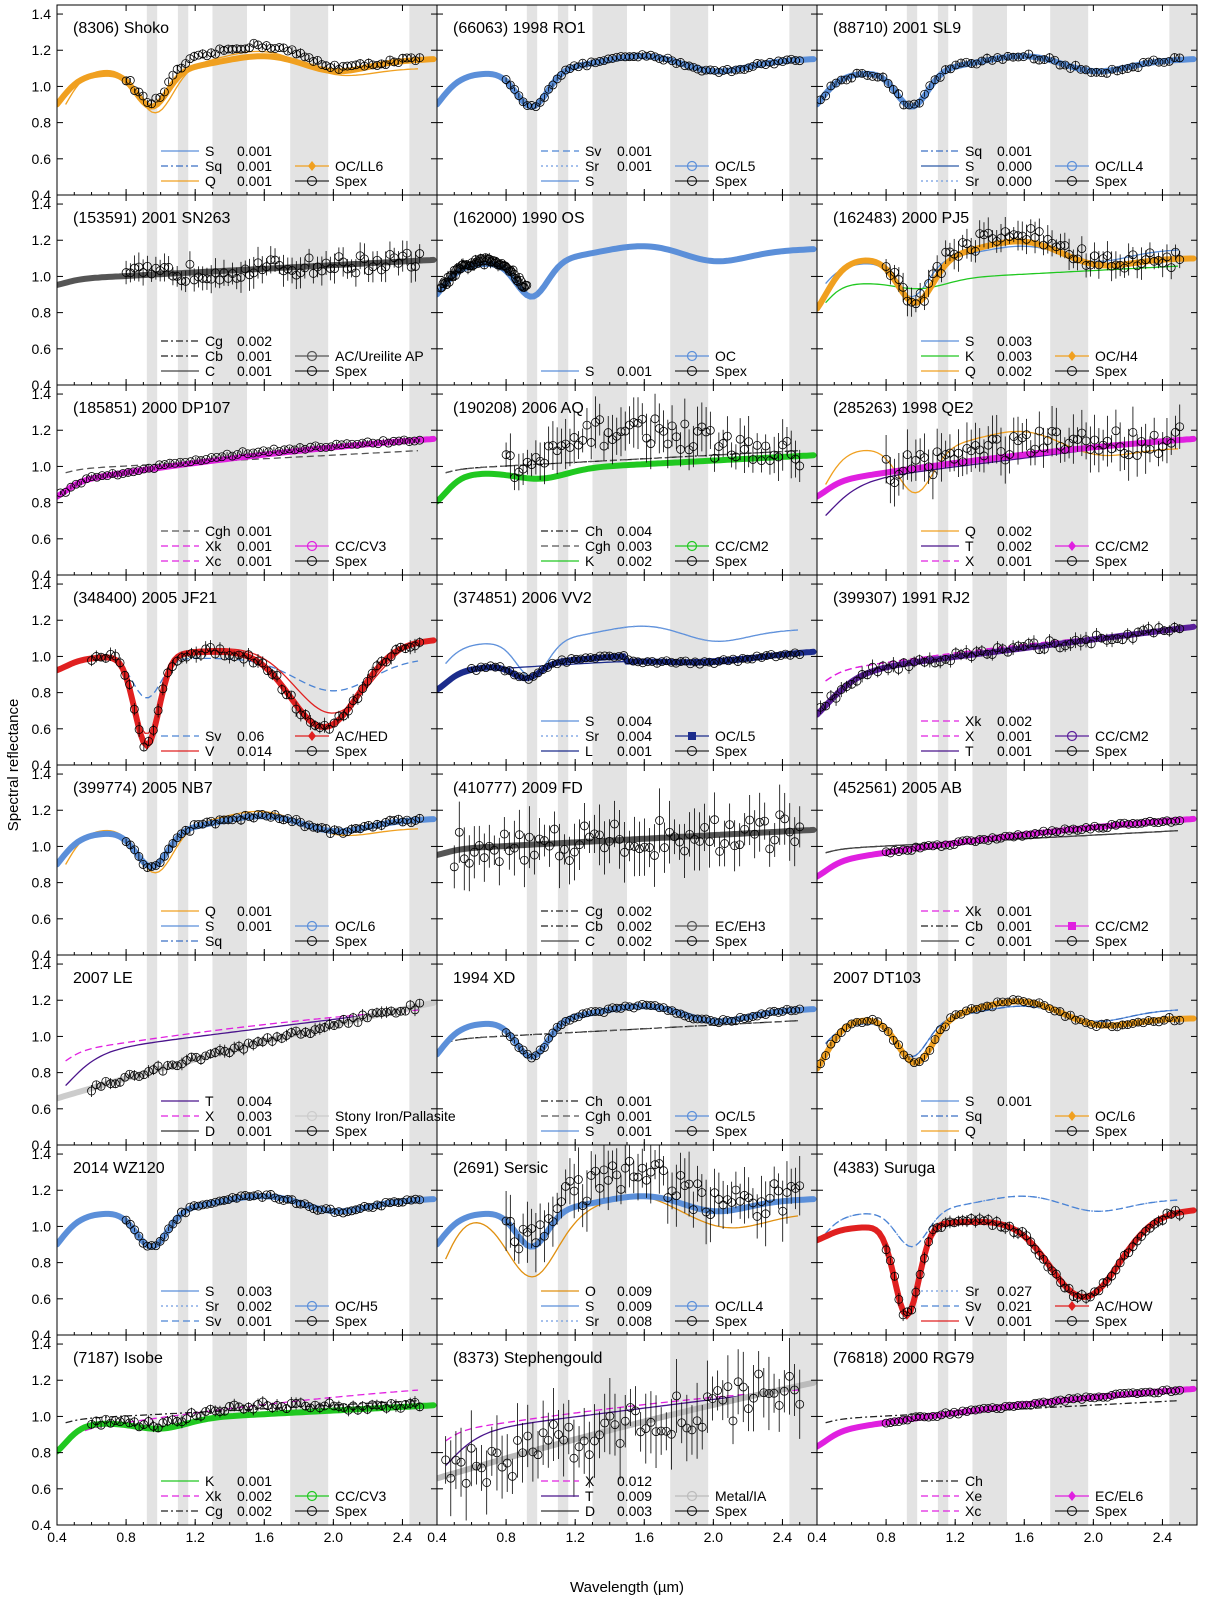 This screenshot has height=1600, width=1220. Describe the element at coordinates (877, 978) in the screenshot. I see `panel-title: 2007 DT103` at that location.